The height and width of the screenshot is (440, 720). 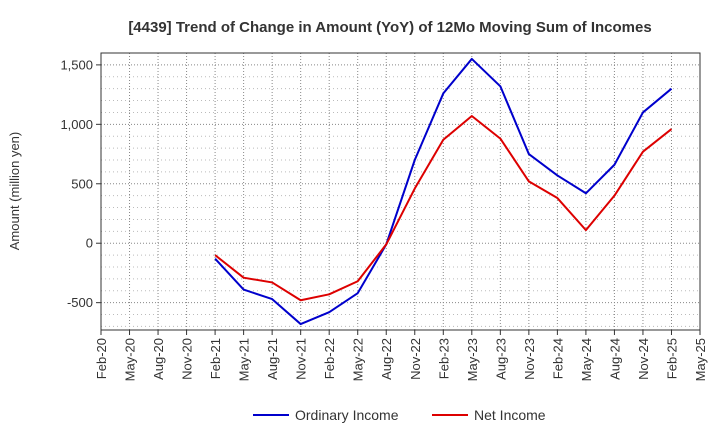 I want to click on x-tick-label: Aug-21, so click(x=272, y=359).